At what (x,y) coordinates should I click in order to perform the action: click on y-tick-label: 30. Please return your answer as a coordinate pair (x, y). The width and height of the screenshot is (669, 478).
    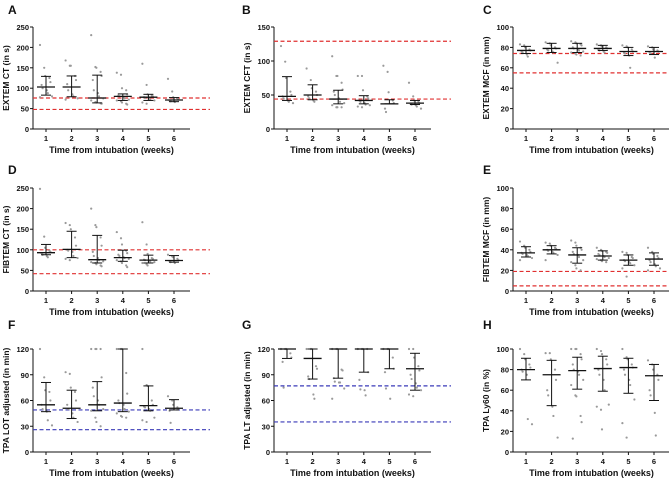
    Looking at the image, I should click on (25, 426).